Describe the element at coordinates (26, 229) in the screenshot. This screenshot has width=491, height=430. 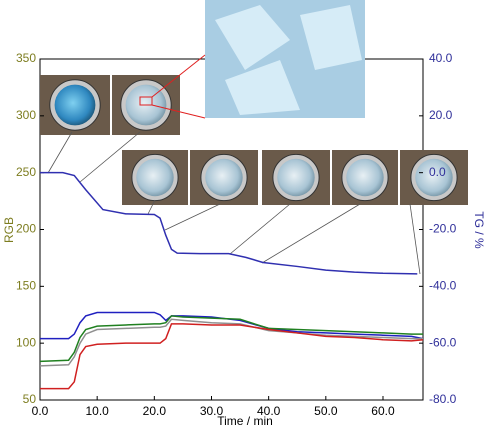
I see `y-tick-label: 200` at that location.